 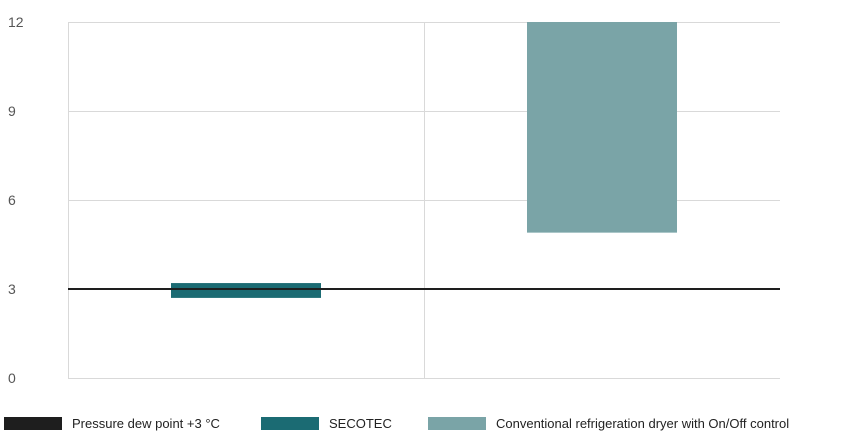 I want to click on legend-swatch-conventional, so click(x=457, y=423).